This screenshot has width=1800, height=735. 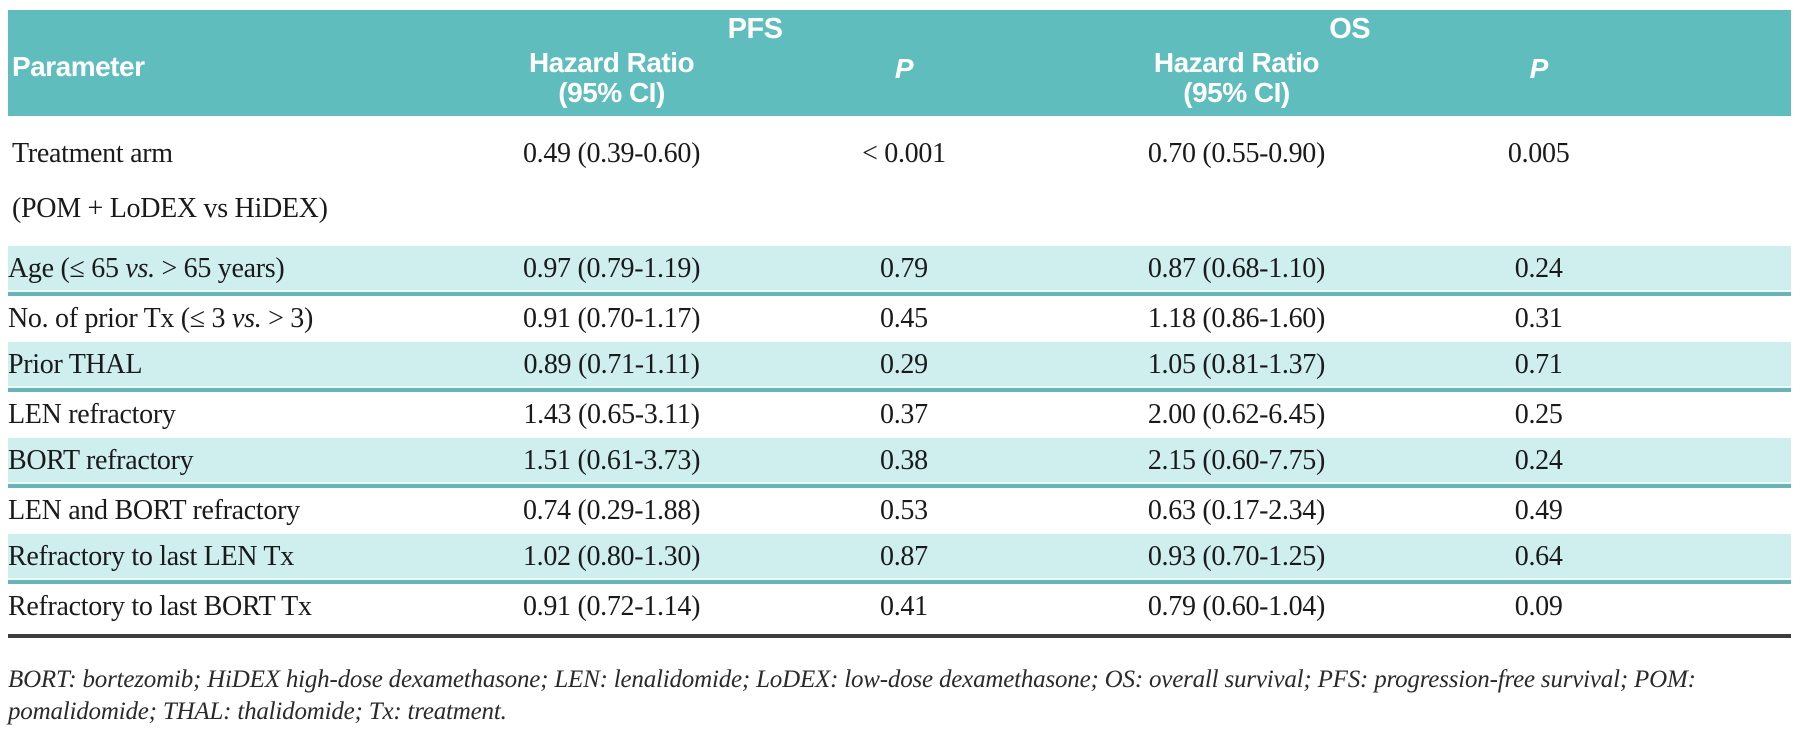 I want to click on pfs-hazard-ratio-cell: 0.89 (0.71-1.11), so click(x=611, y=367).